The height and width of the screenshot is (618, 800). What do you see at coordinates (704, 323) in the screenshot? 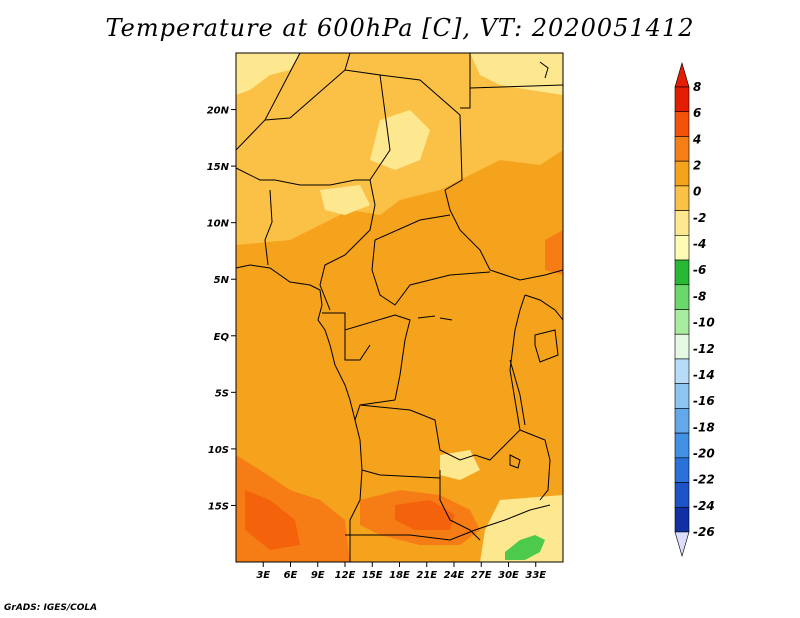
I see `colorbar-label: -10` at bounding box center [704, 323].